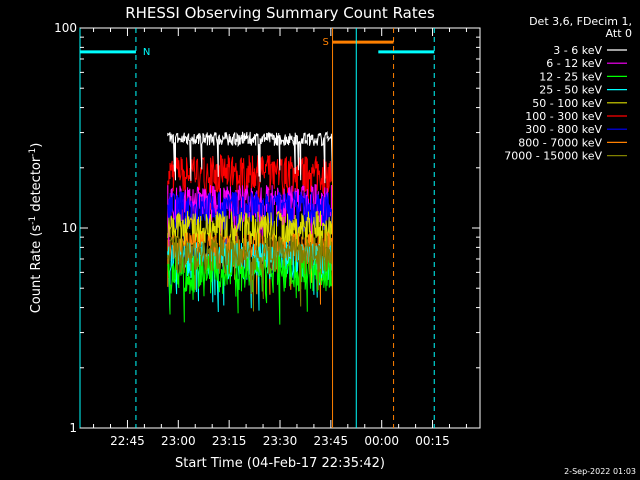 The height and width of the screenshot is (480, 640). What do you see at coordinates (36, 269) in the screenshot?
I see `y-axis-label-main: Count Rate (s` at bounding box center [36, 269].